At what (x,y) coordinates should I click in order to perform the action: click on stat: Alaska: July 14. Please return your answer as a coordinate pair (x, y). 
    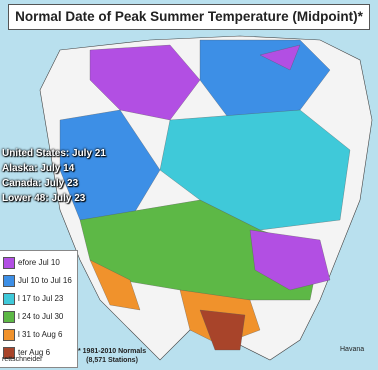
    Looking at the image, I should click on (38, 168).